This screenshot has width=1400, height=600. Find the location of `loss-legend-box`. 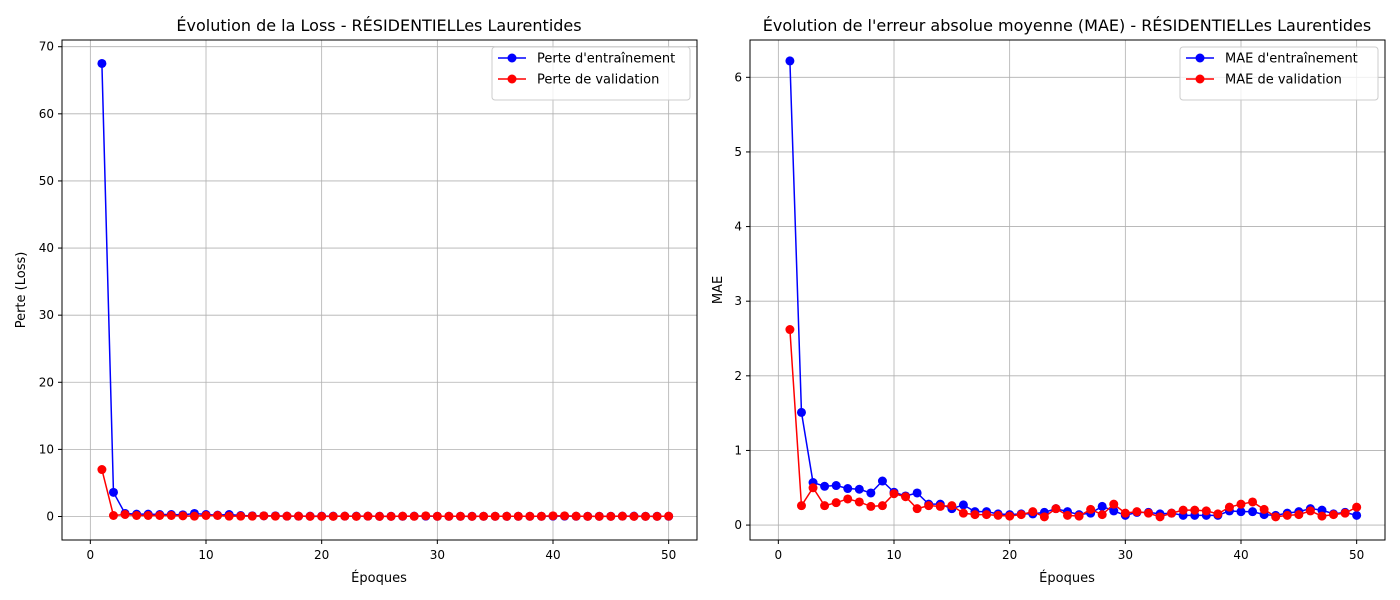

loss-legend-box is located at coordinates (591, 73).